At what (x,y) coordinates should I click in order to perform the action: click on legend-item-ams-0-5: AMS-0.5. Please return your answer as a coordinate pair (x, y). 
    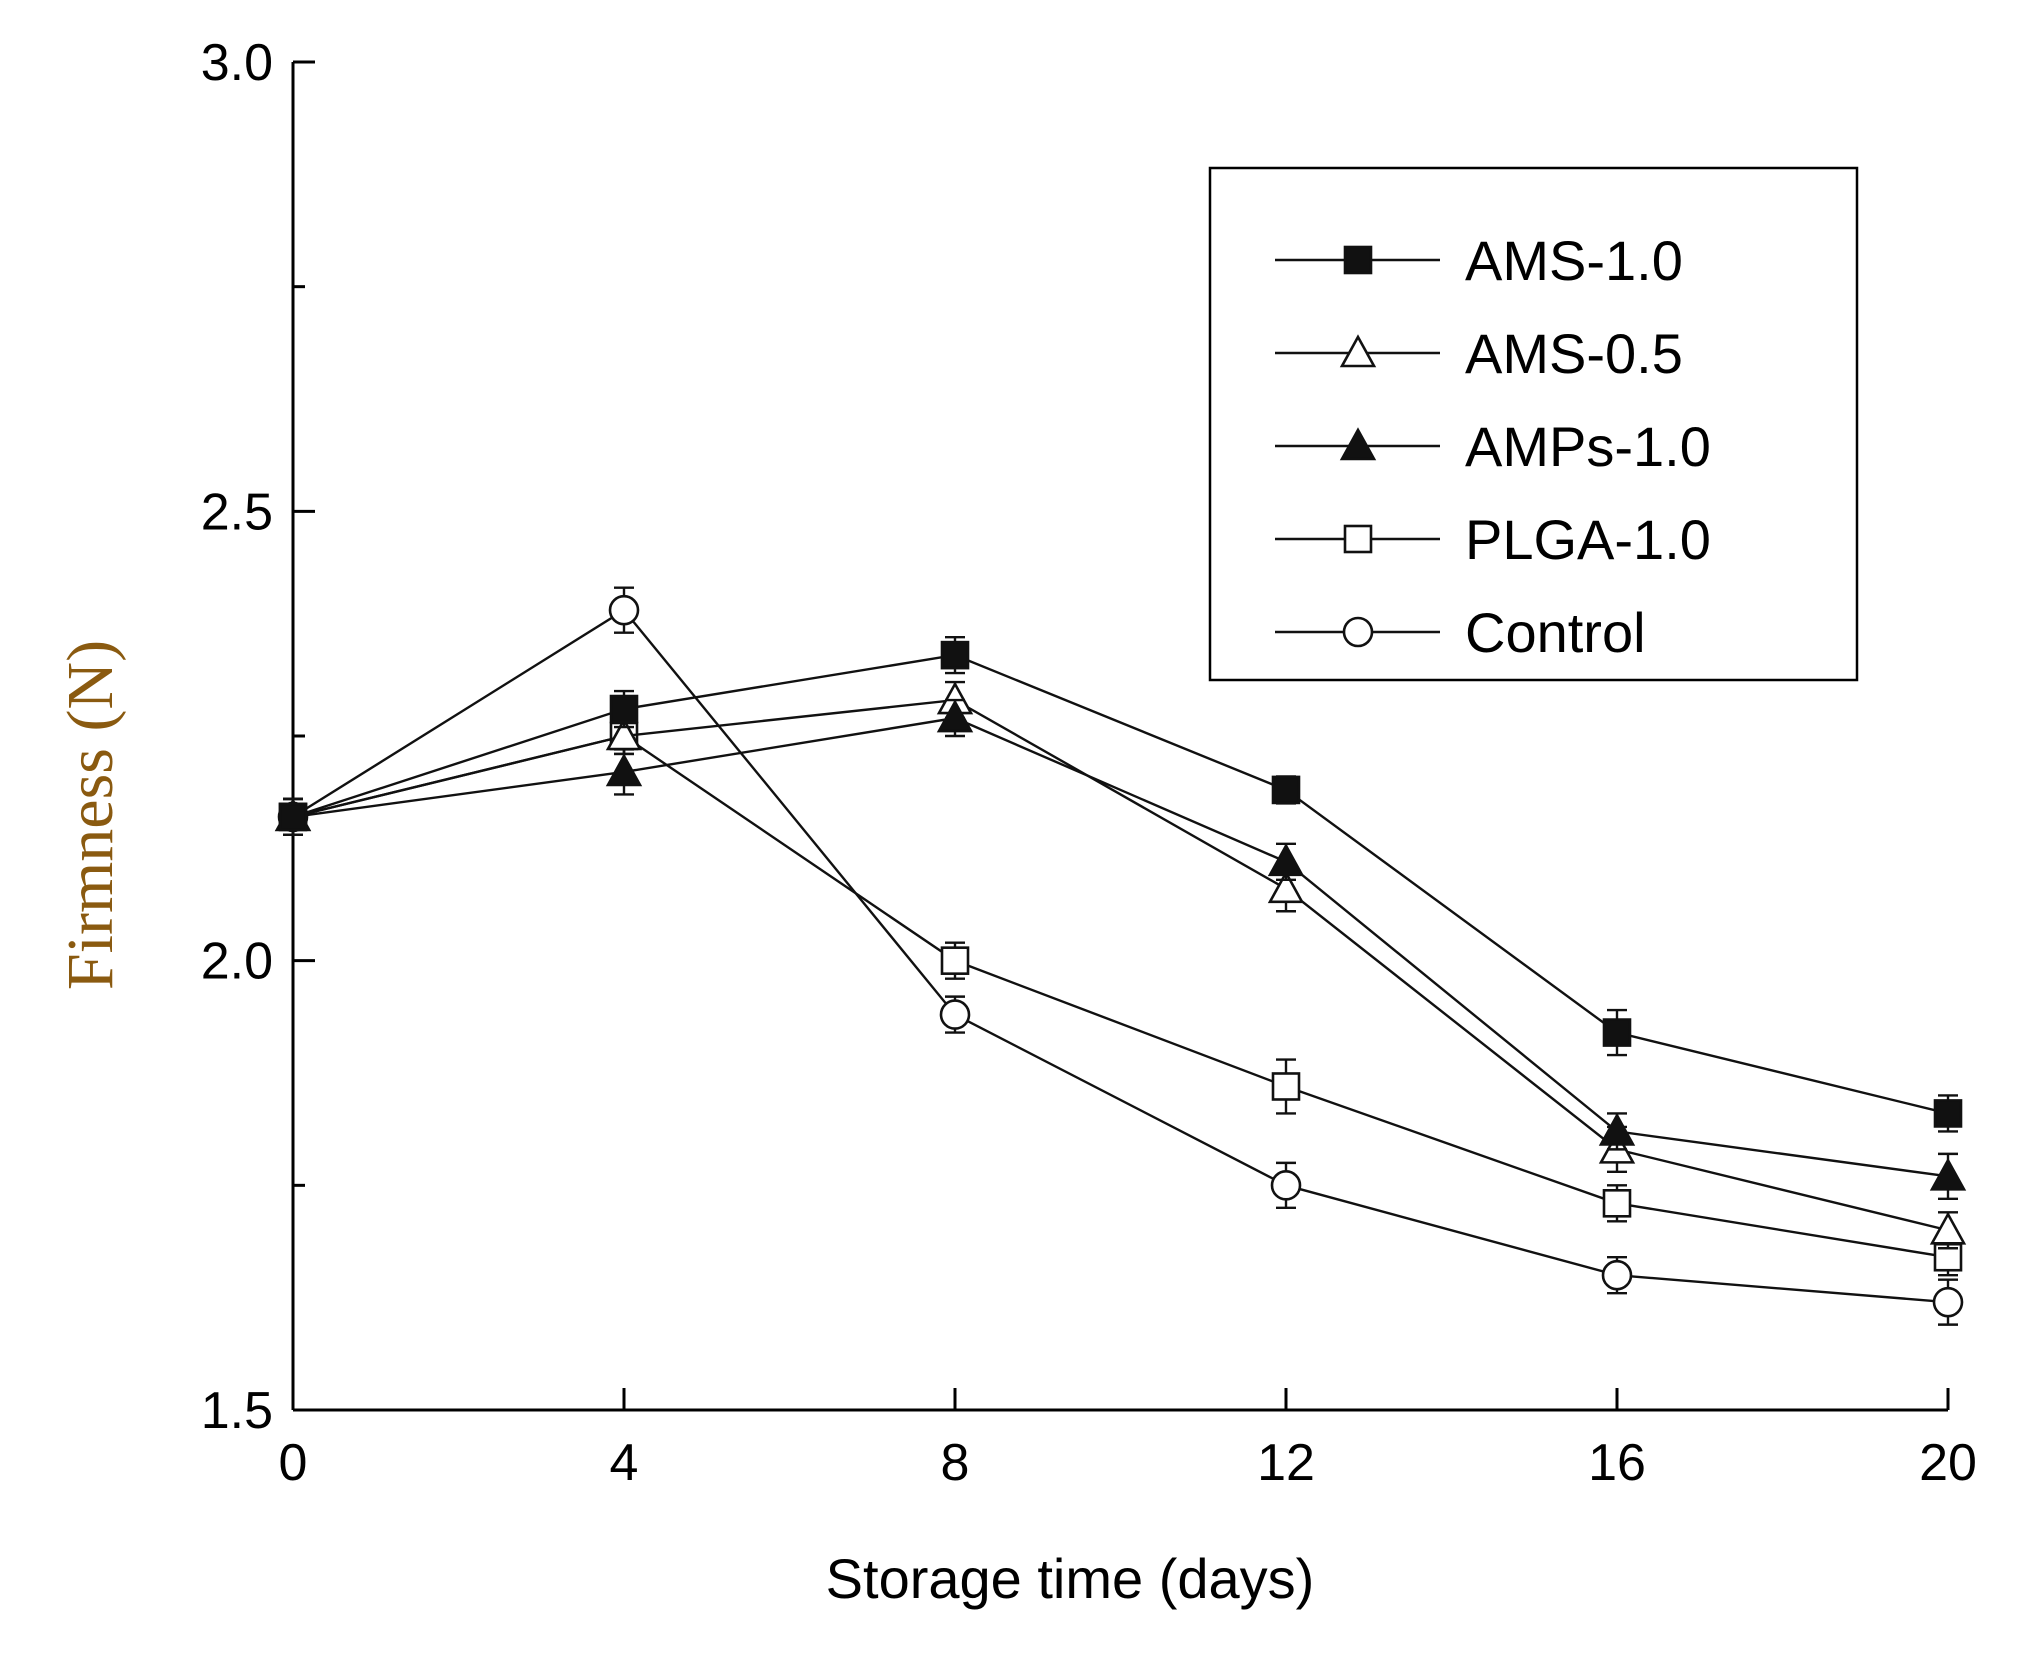
    Looking at the image, I should click on (1479, 353).